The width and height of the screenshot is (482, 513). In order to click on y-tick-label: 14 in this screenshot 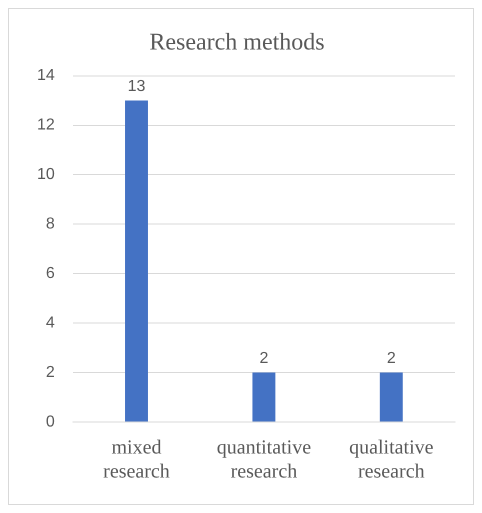, I will do `click(46, 75)`.